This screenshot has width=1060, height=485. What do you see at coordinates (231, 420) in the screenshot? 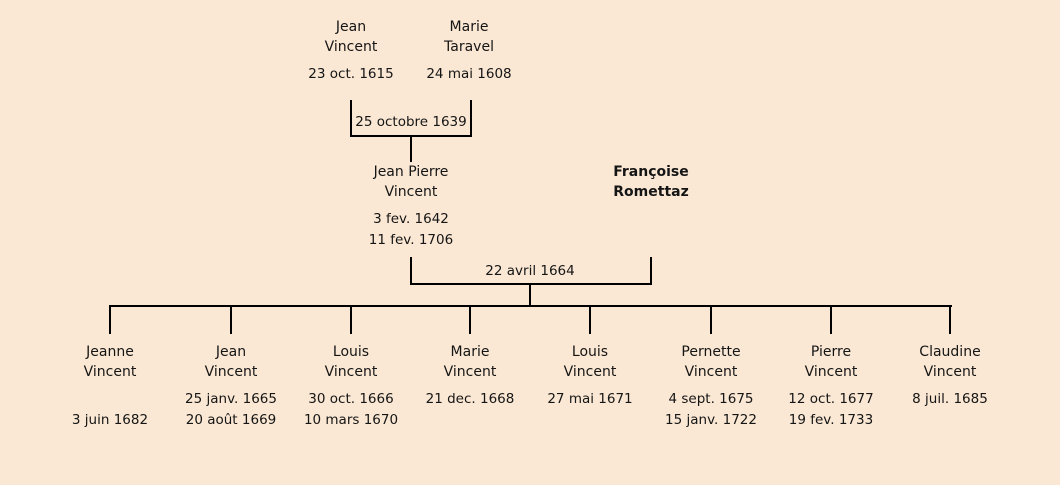
I see `person-death-date: 20 août 1669` at bounding box center [231, 420].